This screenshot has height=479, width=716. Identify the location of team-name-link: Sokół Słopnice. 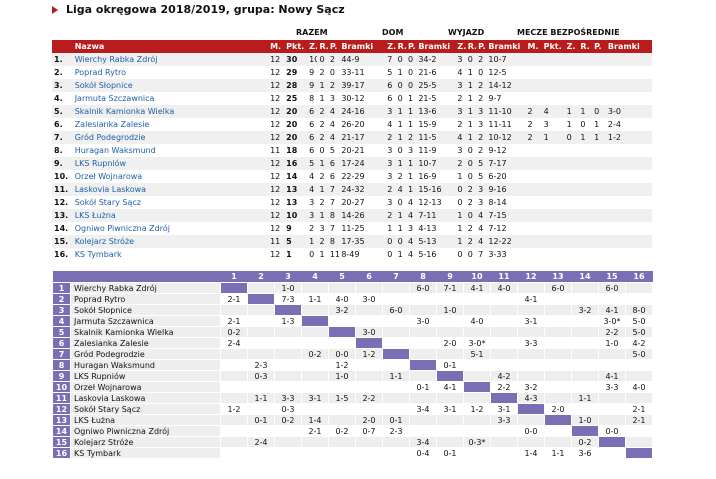
(170, 85).